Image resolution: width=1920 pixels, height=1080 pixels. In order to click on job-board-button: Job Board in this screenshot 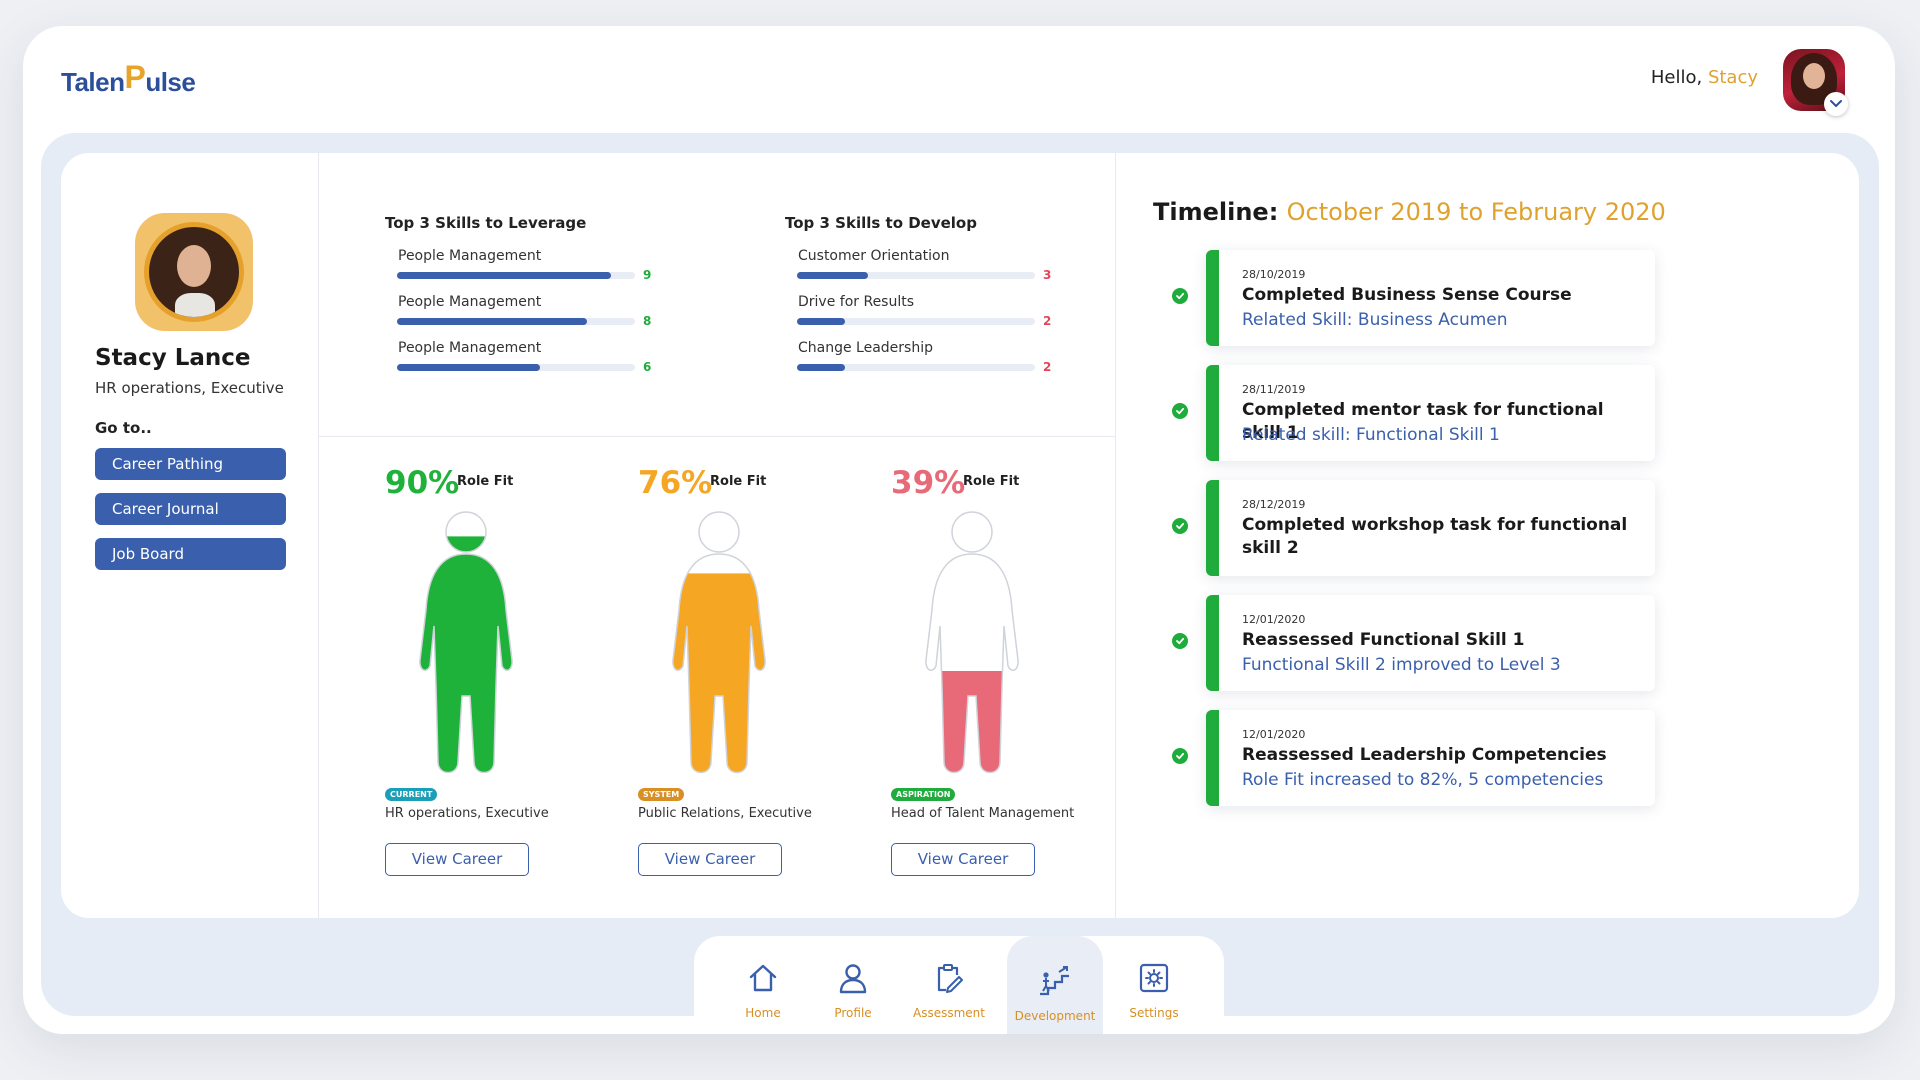, I will do `click(190, 554)`.